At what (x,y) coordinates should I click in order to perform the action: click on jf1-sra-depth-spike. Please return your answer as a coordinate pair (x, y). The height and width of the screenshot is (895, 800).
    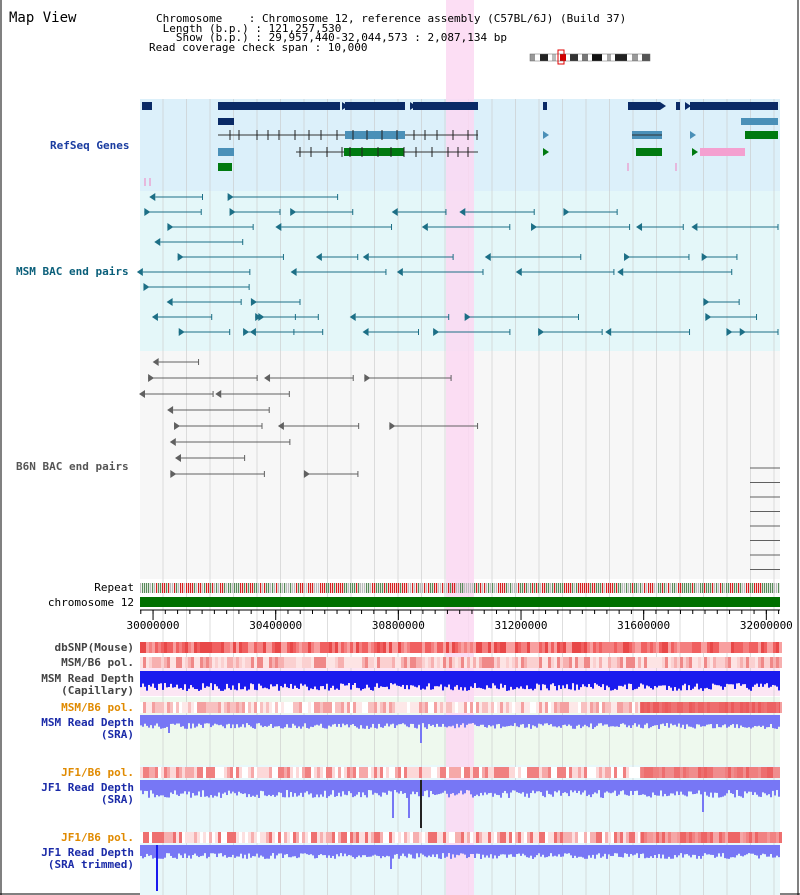
    Looking at the image, I should click on (393, 799).